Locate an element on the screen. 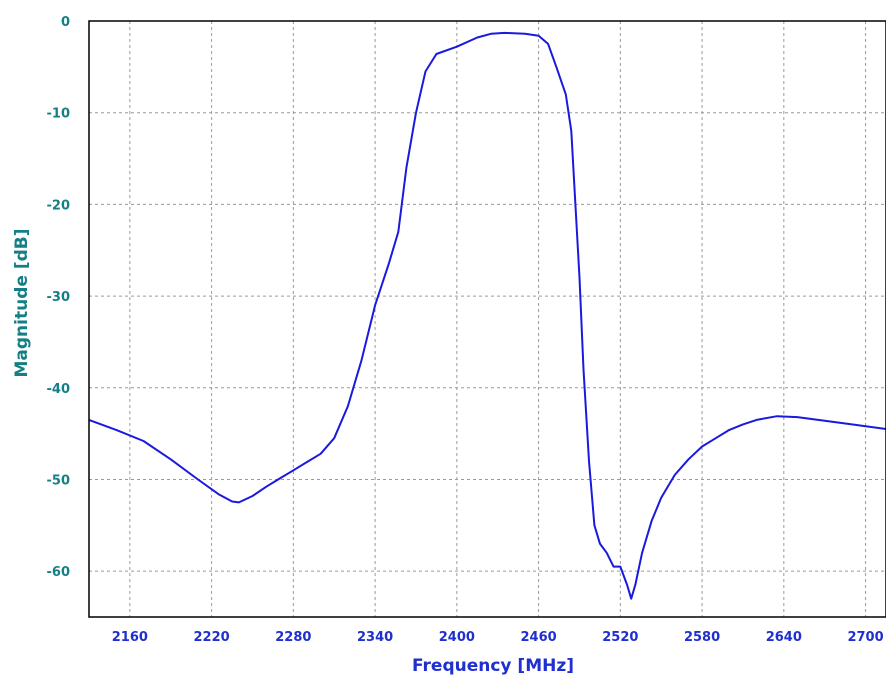  x-tick-label: 2700 is located at coordinates (865, 637).